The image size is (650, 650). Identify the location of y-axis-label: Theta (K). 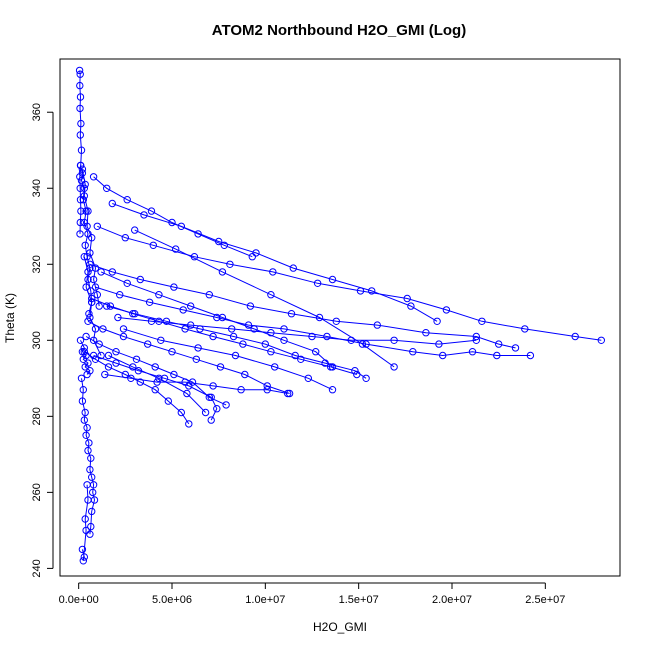
(10, 318).